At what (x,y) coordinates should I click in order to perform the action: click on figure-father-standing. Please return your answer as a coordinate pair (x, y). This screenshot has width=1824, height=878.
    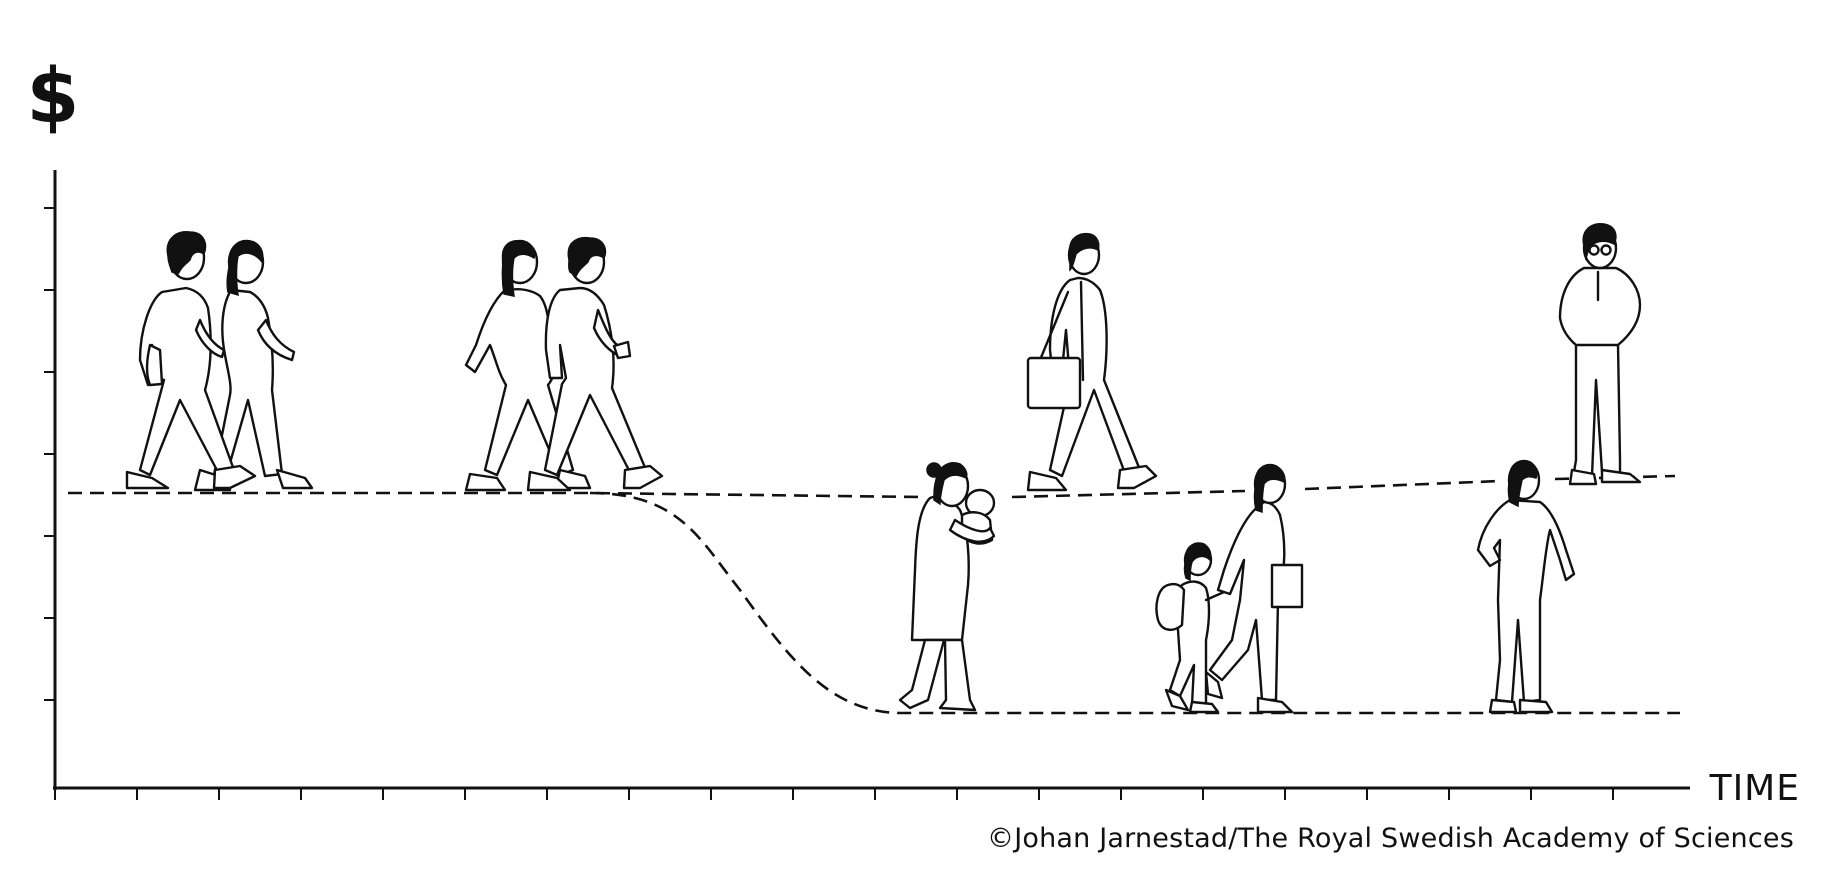
    Looking at the image, I should click on (1600, 354).